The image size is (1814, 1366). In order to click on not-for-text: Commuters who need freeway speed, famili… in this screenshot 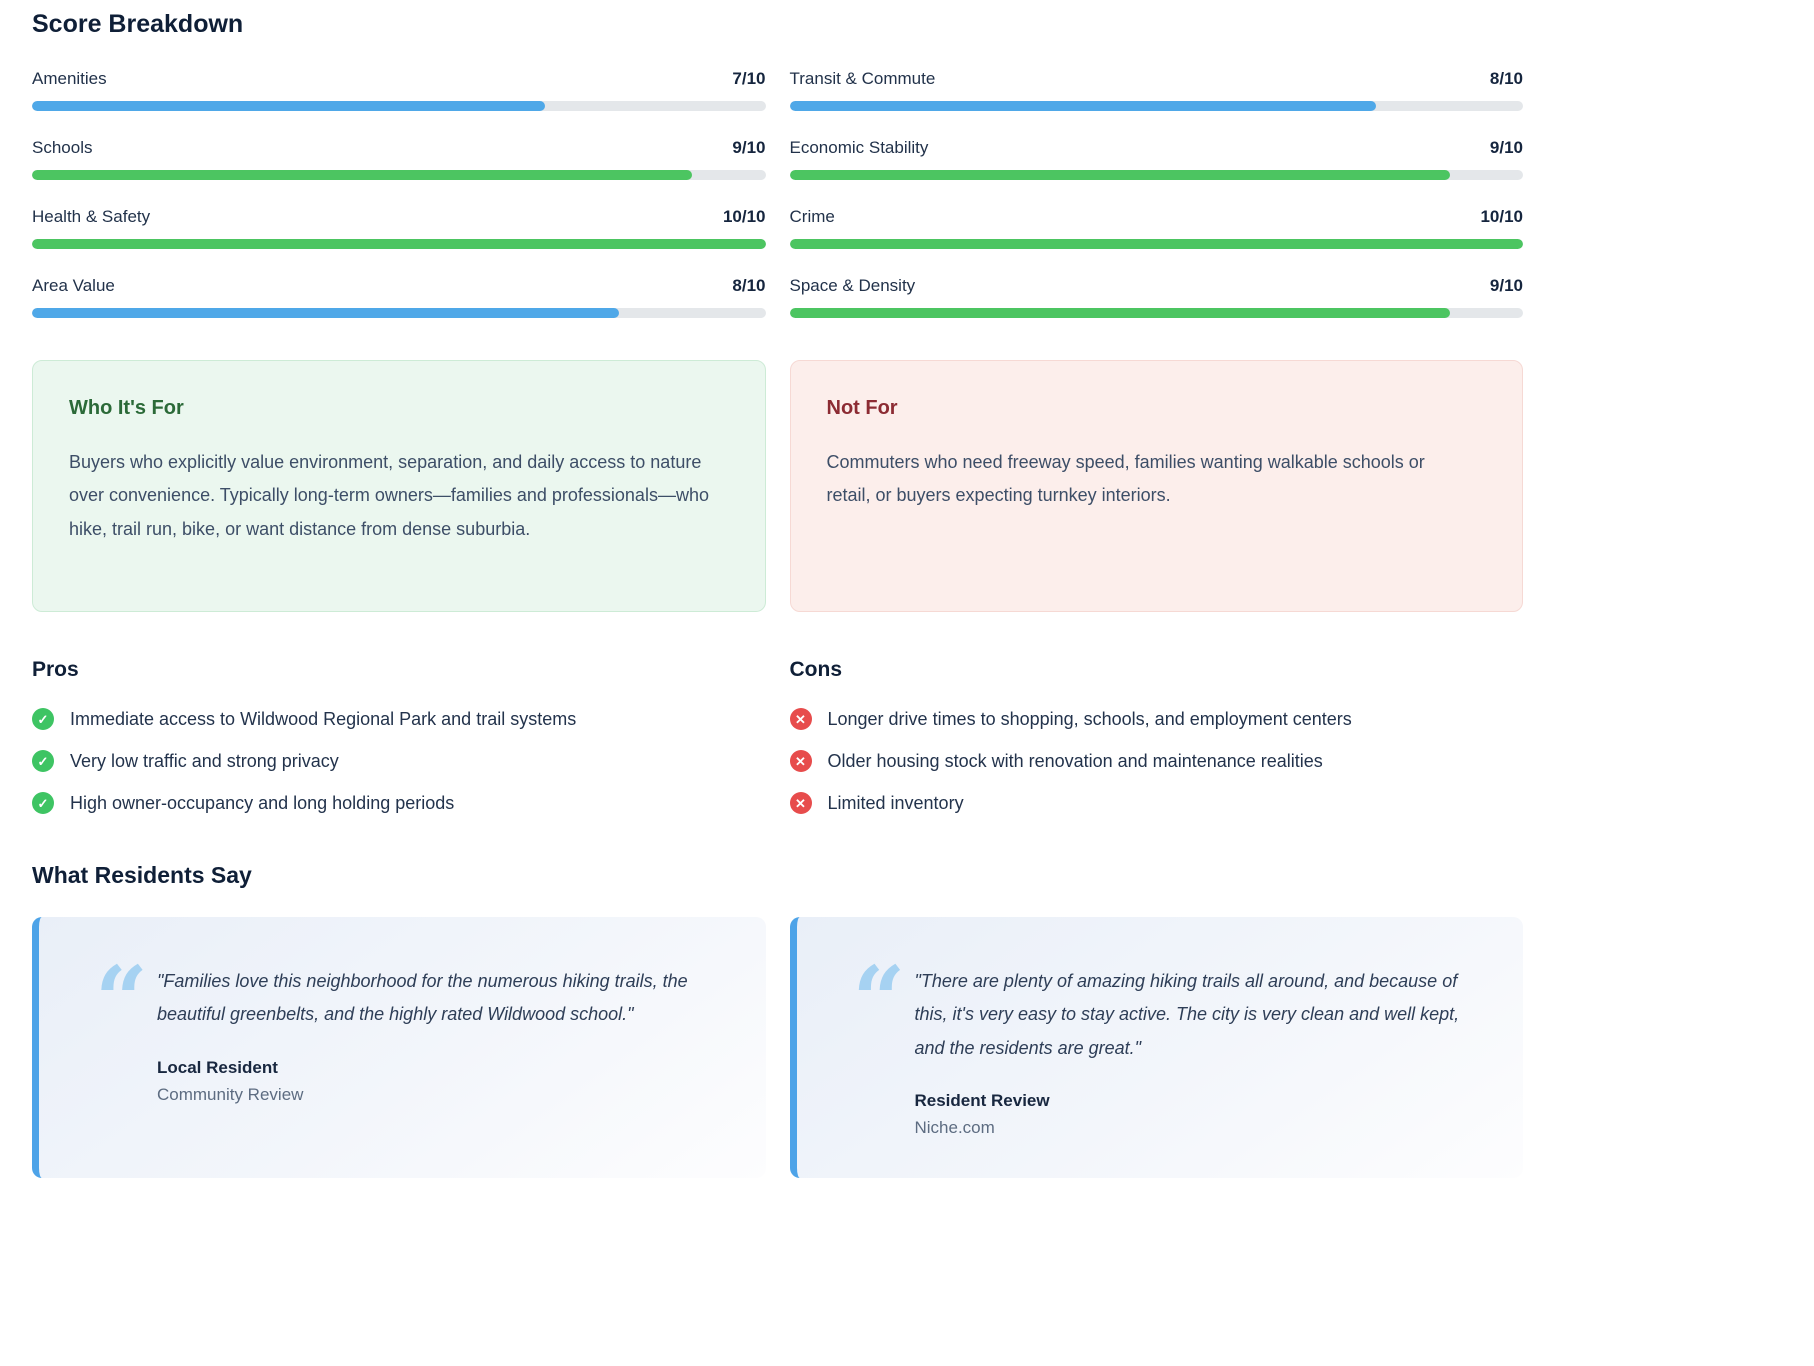, I will do `click(1125, 479)`.